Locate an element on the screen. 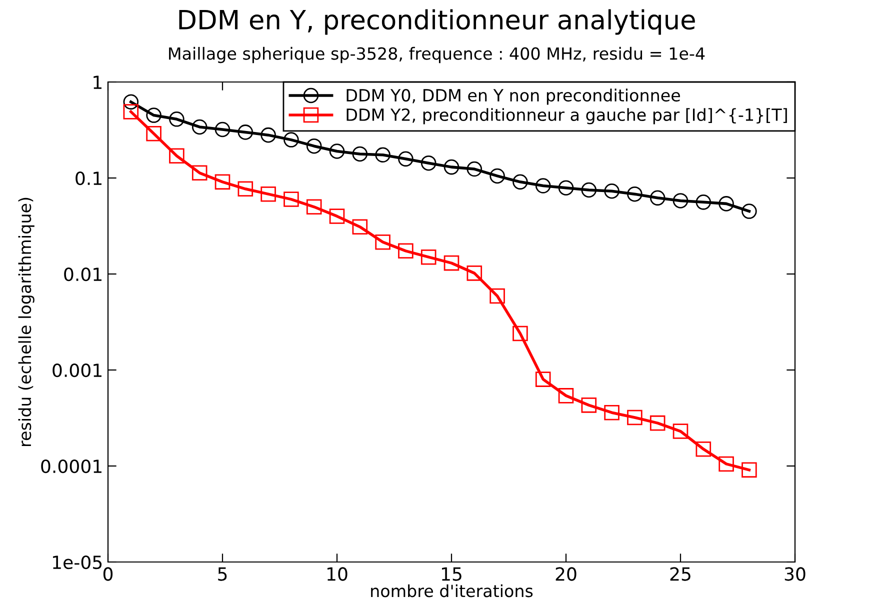 The image size is (873, 606). x-tick-label: 30 is located at coordinates (795, 574).